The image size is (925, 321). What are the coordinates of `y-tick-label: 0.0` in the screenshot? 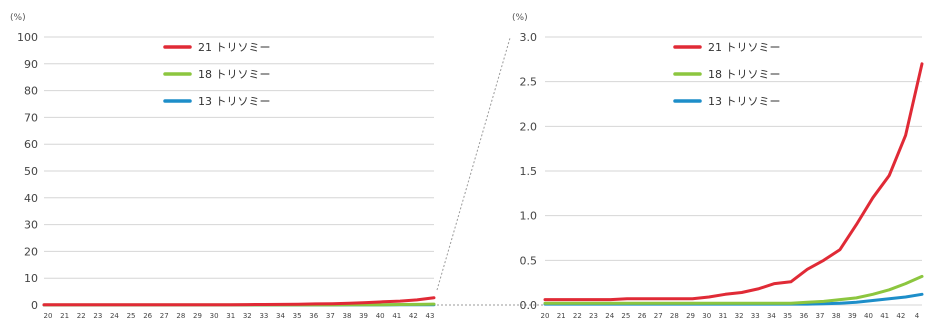 It's located at (529, 305).